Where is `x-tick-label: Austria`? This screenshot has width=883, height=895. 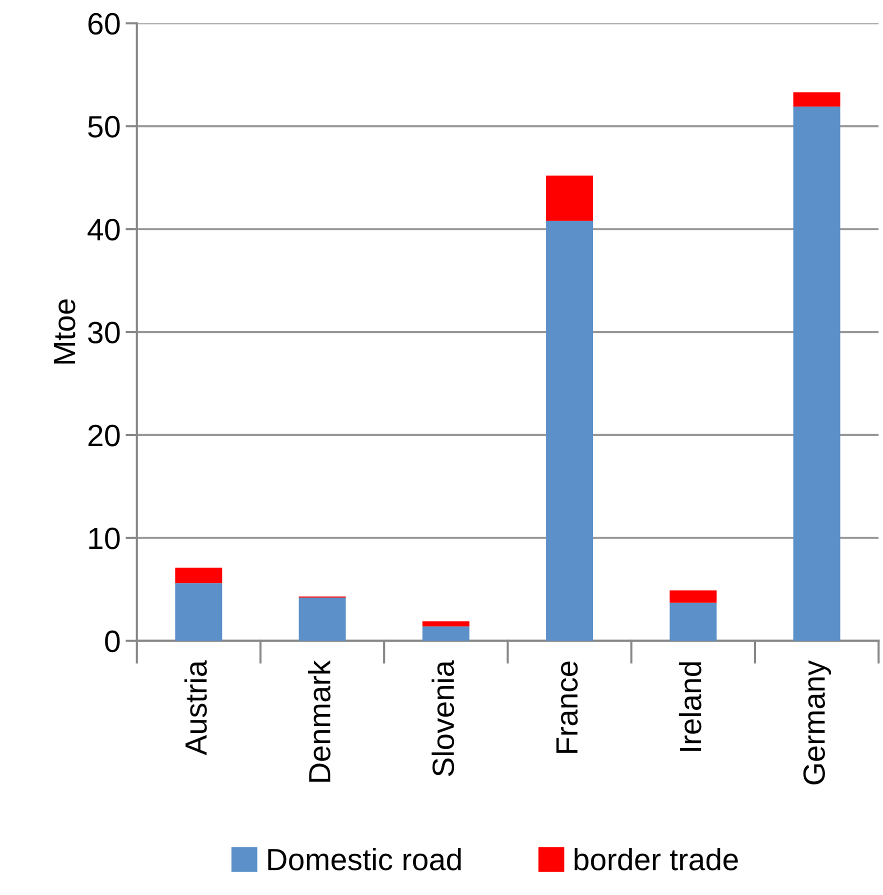
x-tick-label: Austria is located at coordinates (195, 708).